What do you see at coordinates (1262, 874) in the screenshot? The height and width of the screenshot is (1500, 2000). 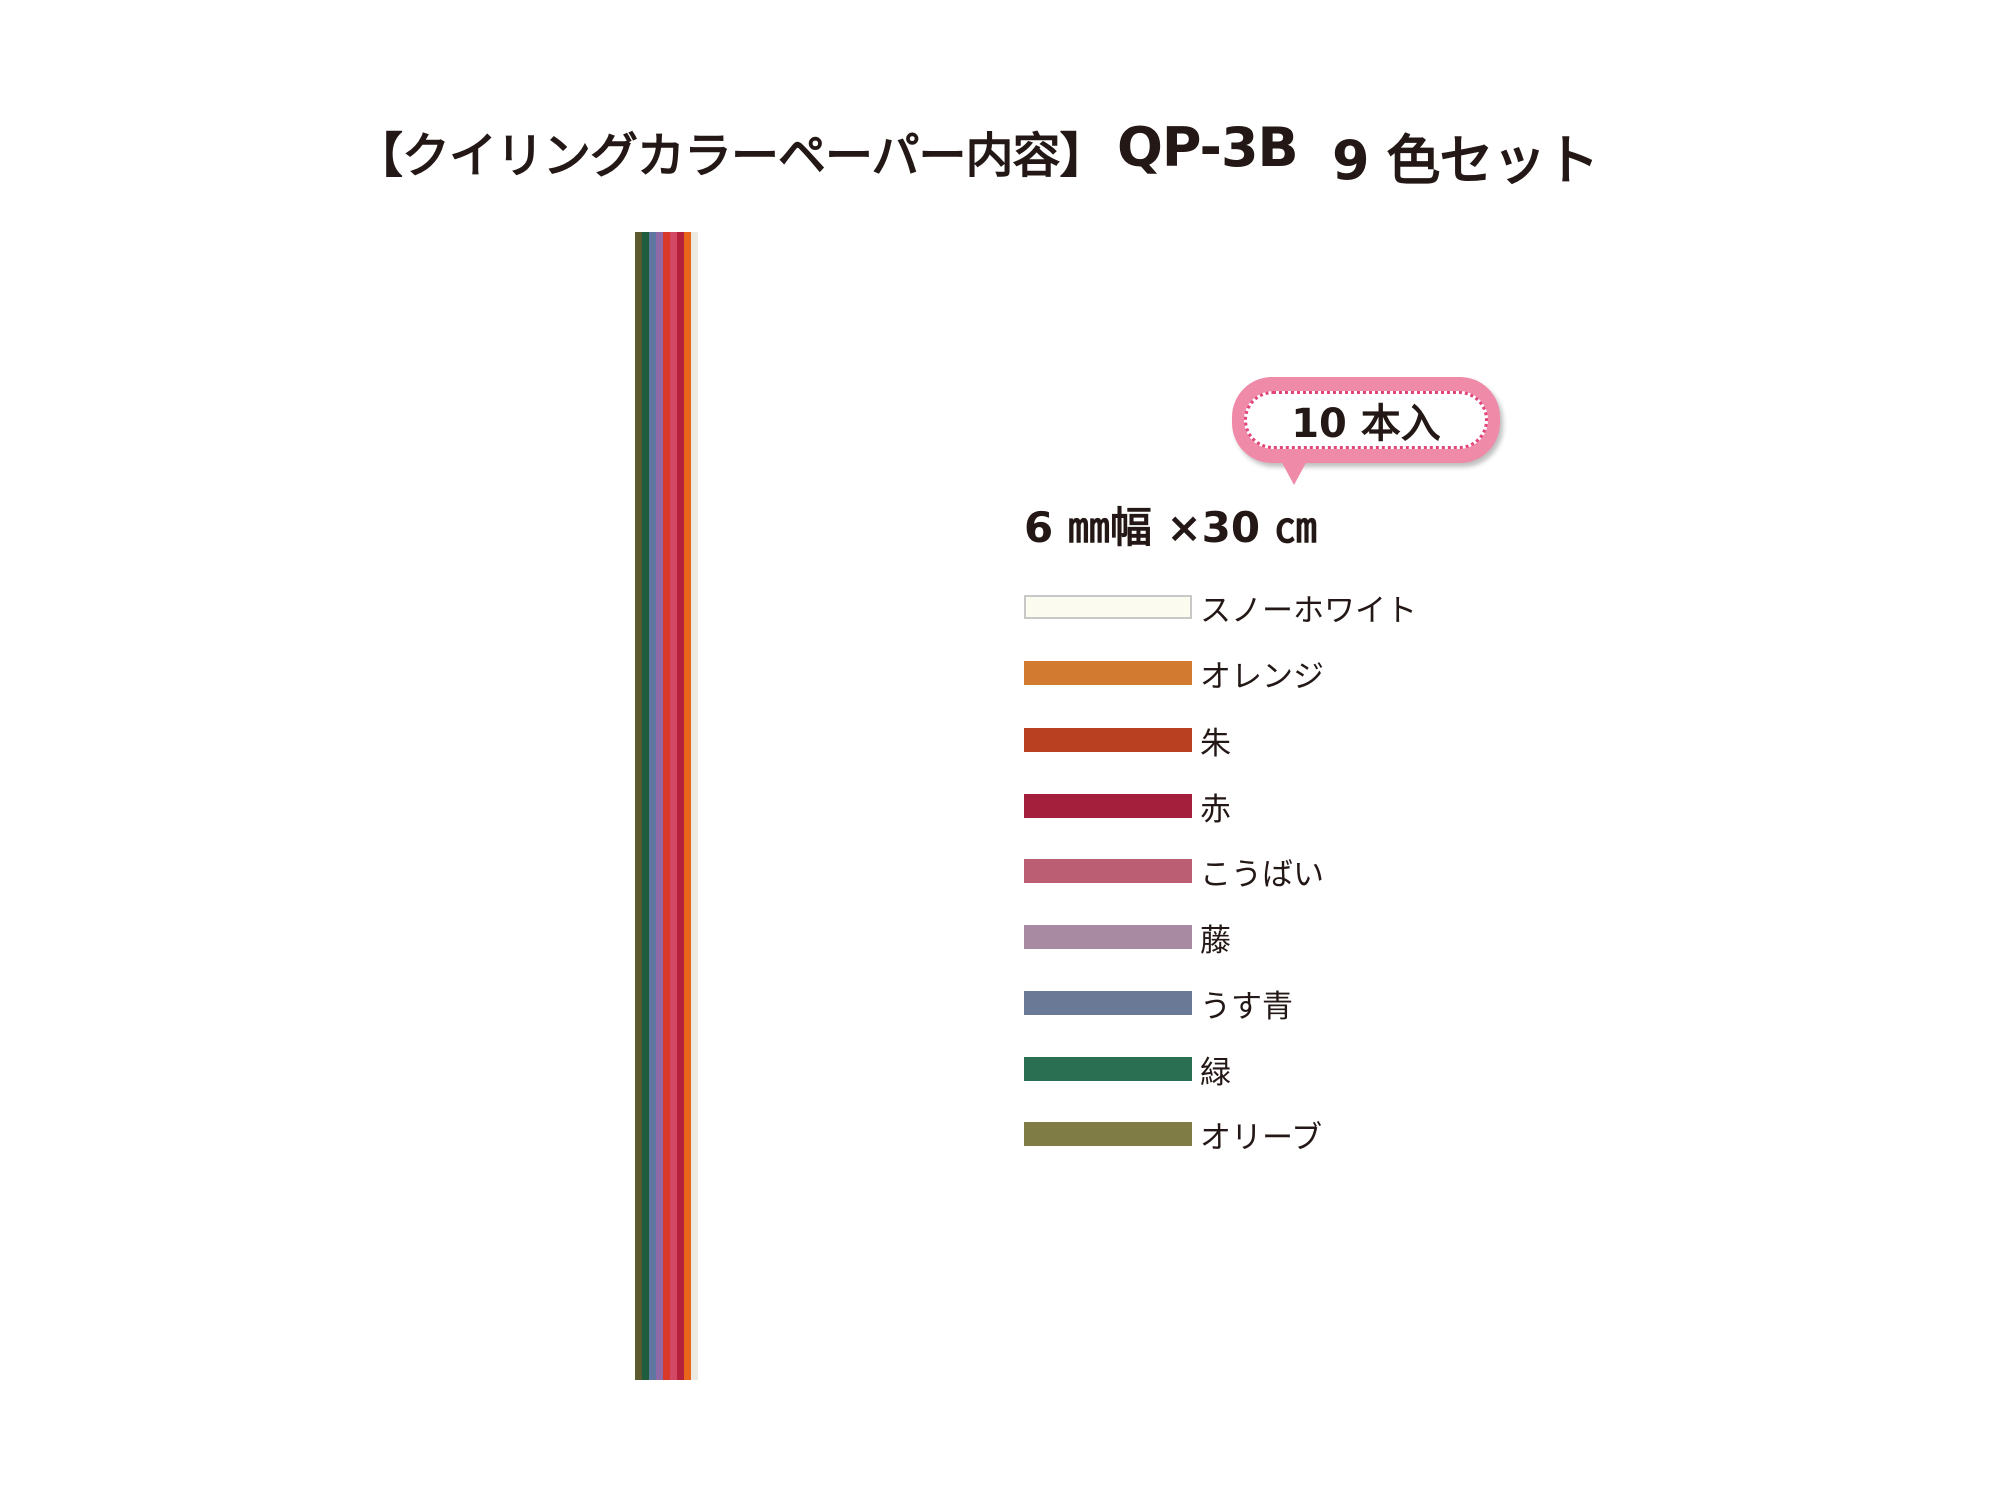 I see `color-name: こうばい` at bounding box center [1262, 874].